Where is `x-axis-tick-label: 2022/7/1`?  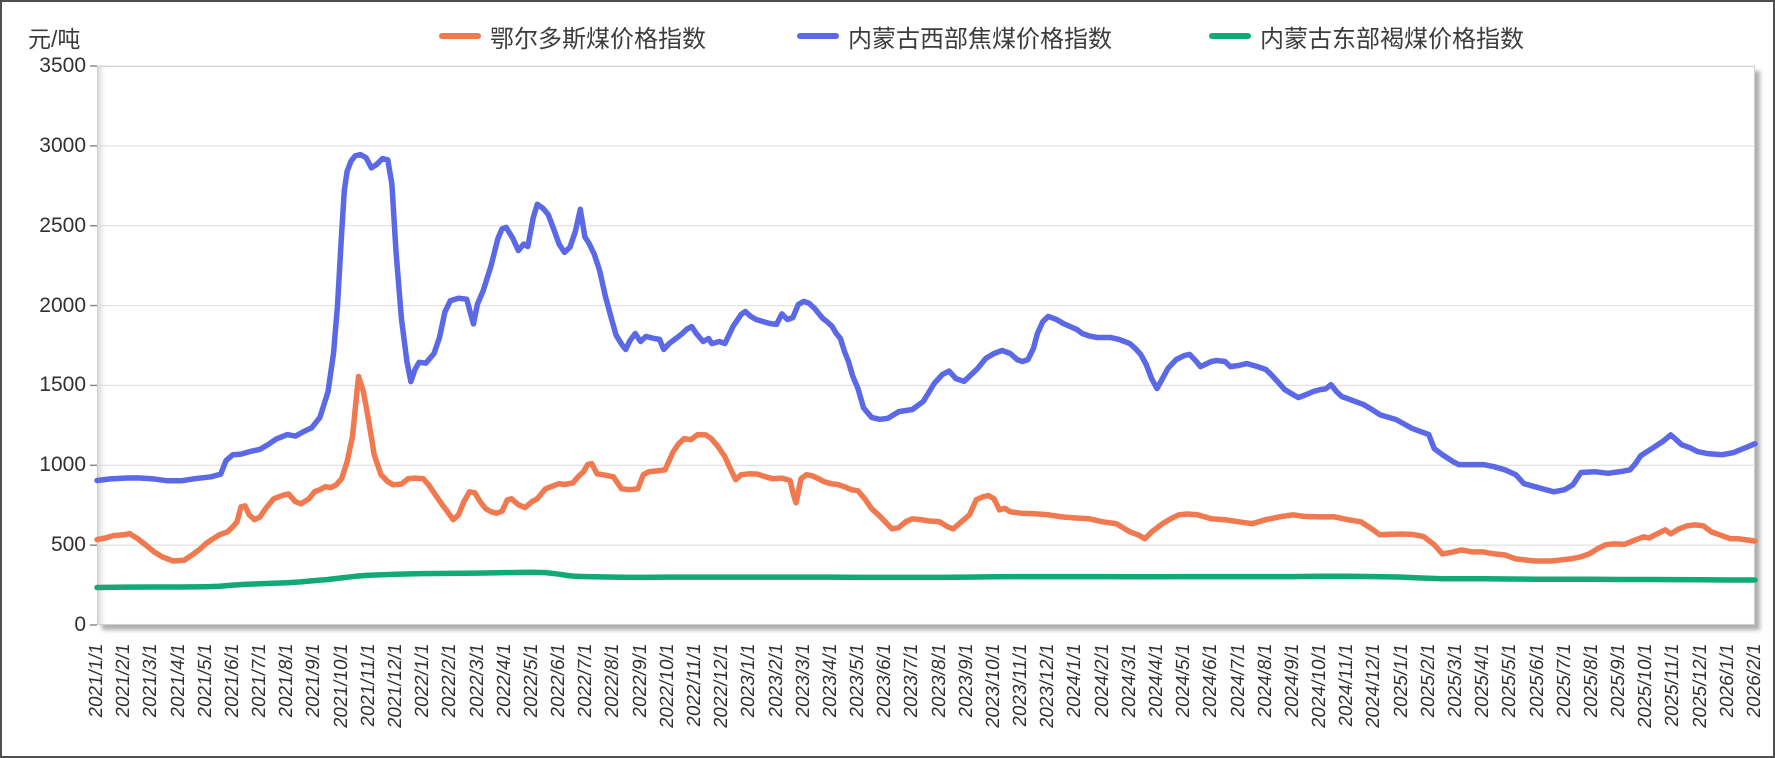
x-axis-tick-label: 2022/7/1 is located at coordinates (586, 680).